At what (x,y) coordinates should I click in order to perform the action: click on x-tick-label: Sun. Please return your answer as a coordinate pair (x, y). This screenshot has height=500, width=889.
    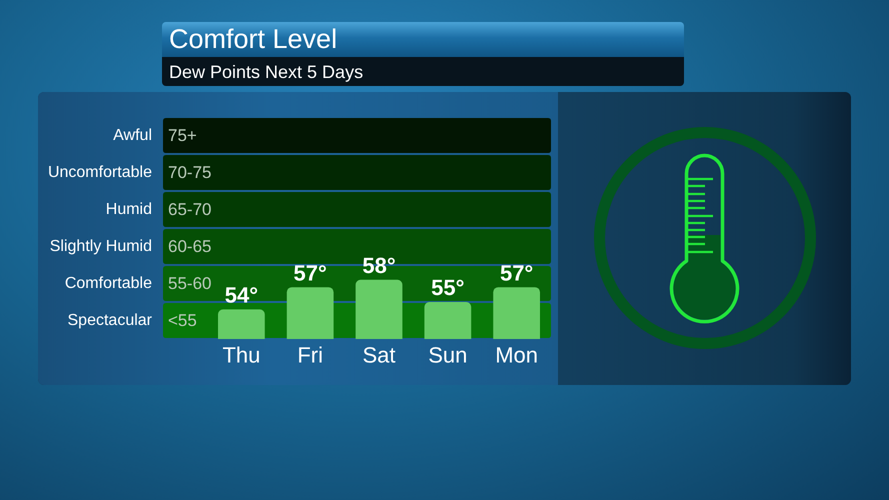
    Looking at the image, I should click on (448, 355).